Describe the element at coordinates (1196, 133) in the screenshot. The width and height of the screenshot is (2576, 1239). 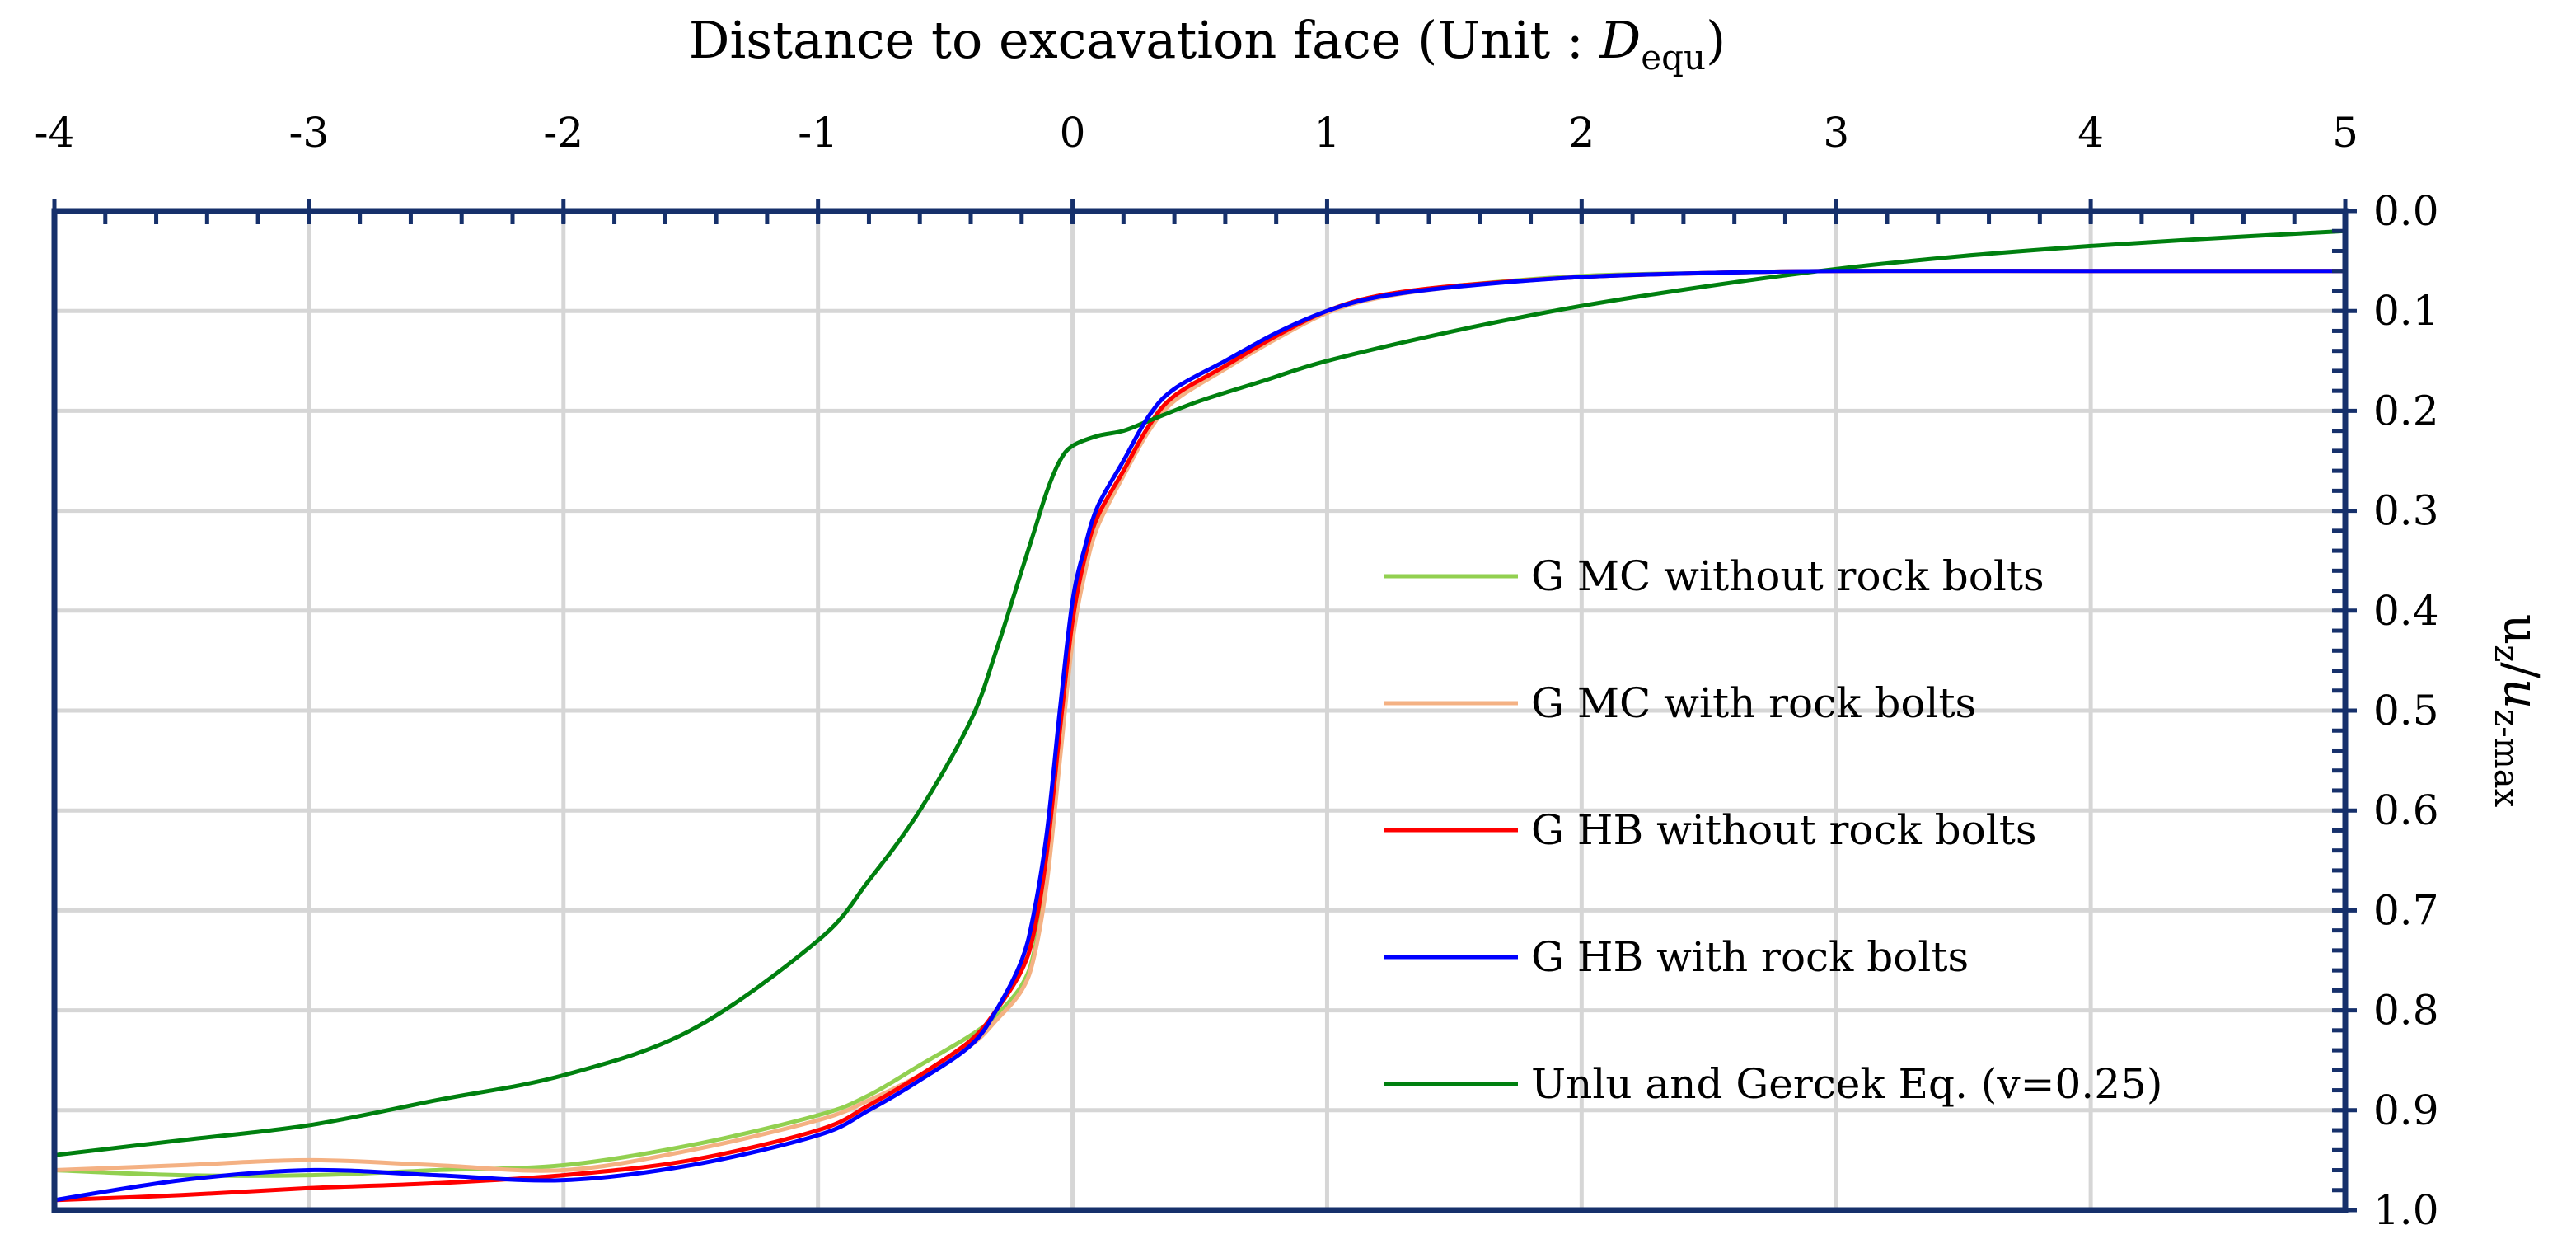
I see `x-axis-tick-labels: -4 -3 -2 -1 0 1 2 3 4 5` at that location.